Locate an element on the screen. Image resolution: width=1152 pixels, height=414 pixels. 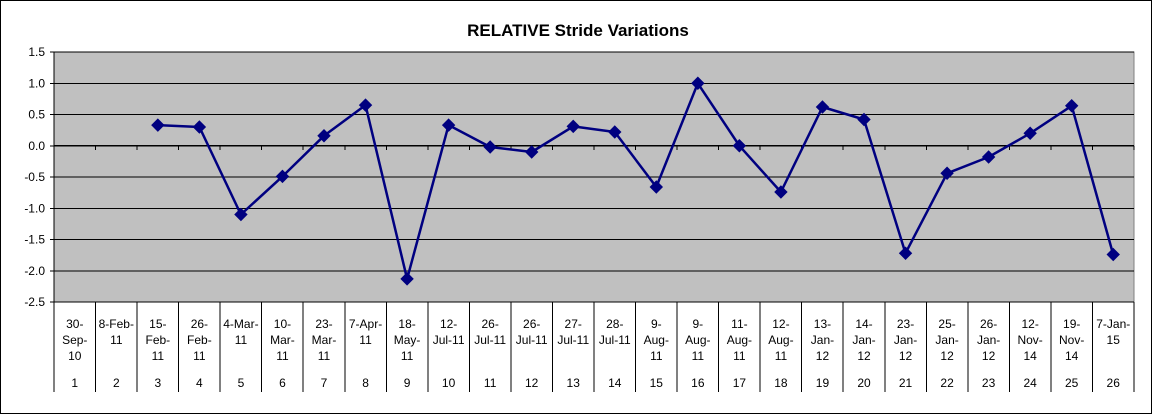
x-tick-label-date: 7-Apr- is located at coordinates (365, 324).